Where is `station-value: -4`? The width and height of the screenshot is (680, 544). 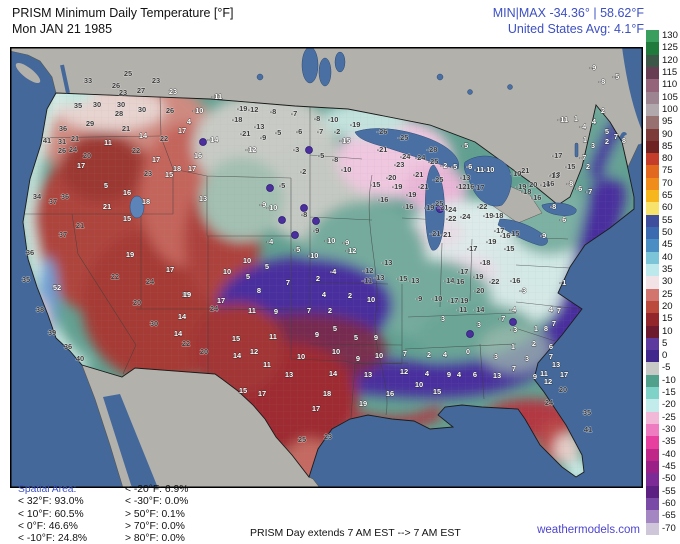 station-value: -4 is located at coordinates (513, 309).